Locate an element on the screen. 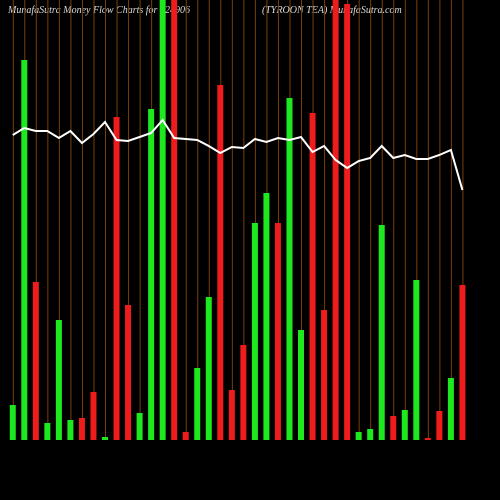 The image size is (500, 500). chart-title: MunafaSutra Money Flow Charts for 524906 is located at coordinates (98, 10).